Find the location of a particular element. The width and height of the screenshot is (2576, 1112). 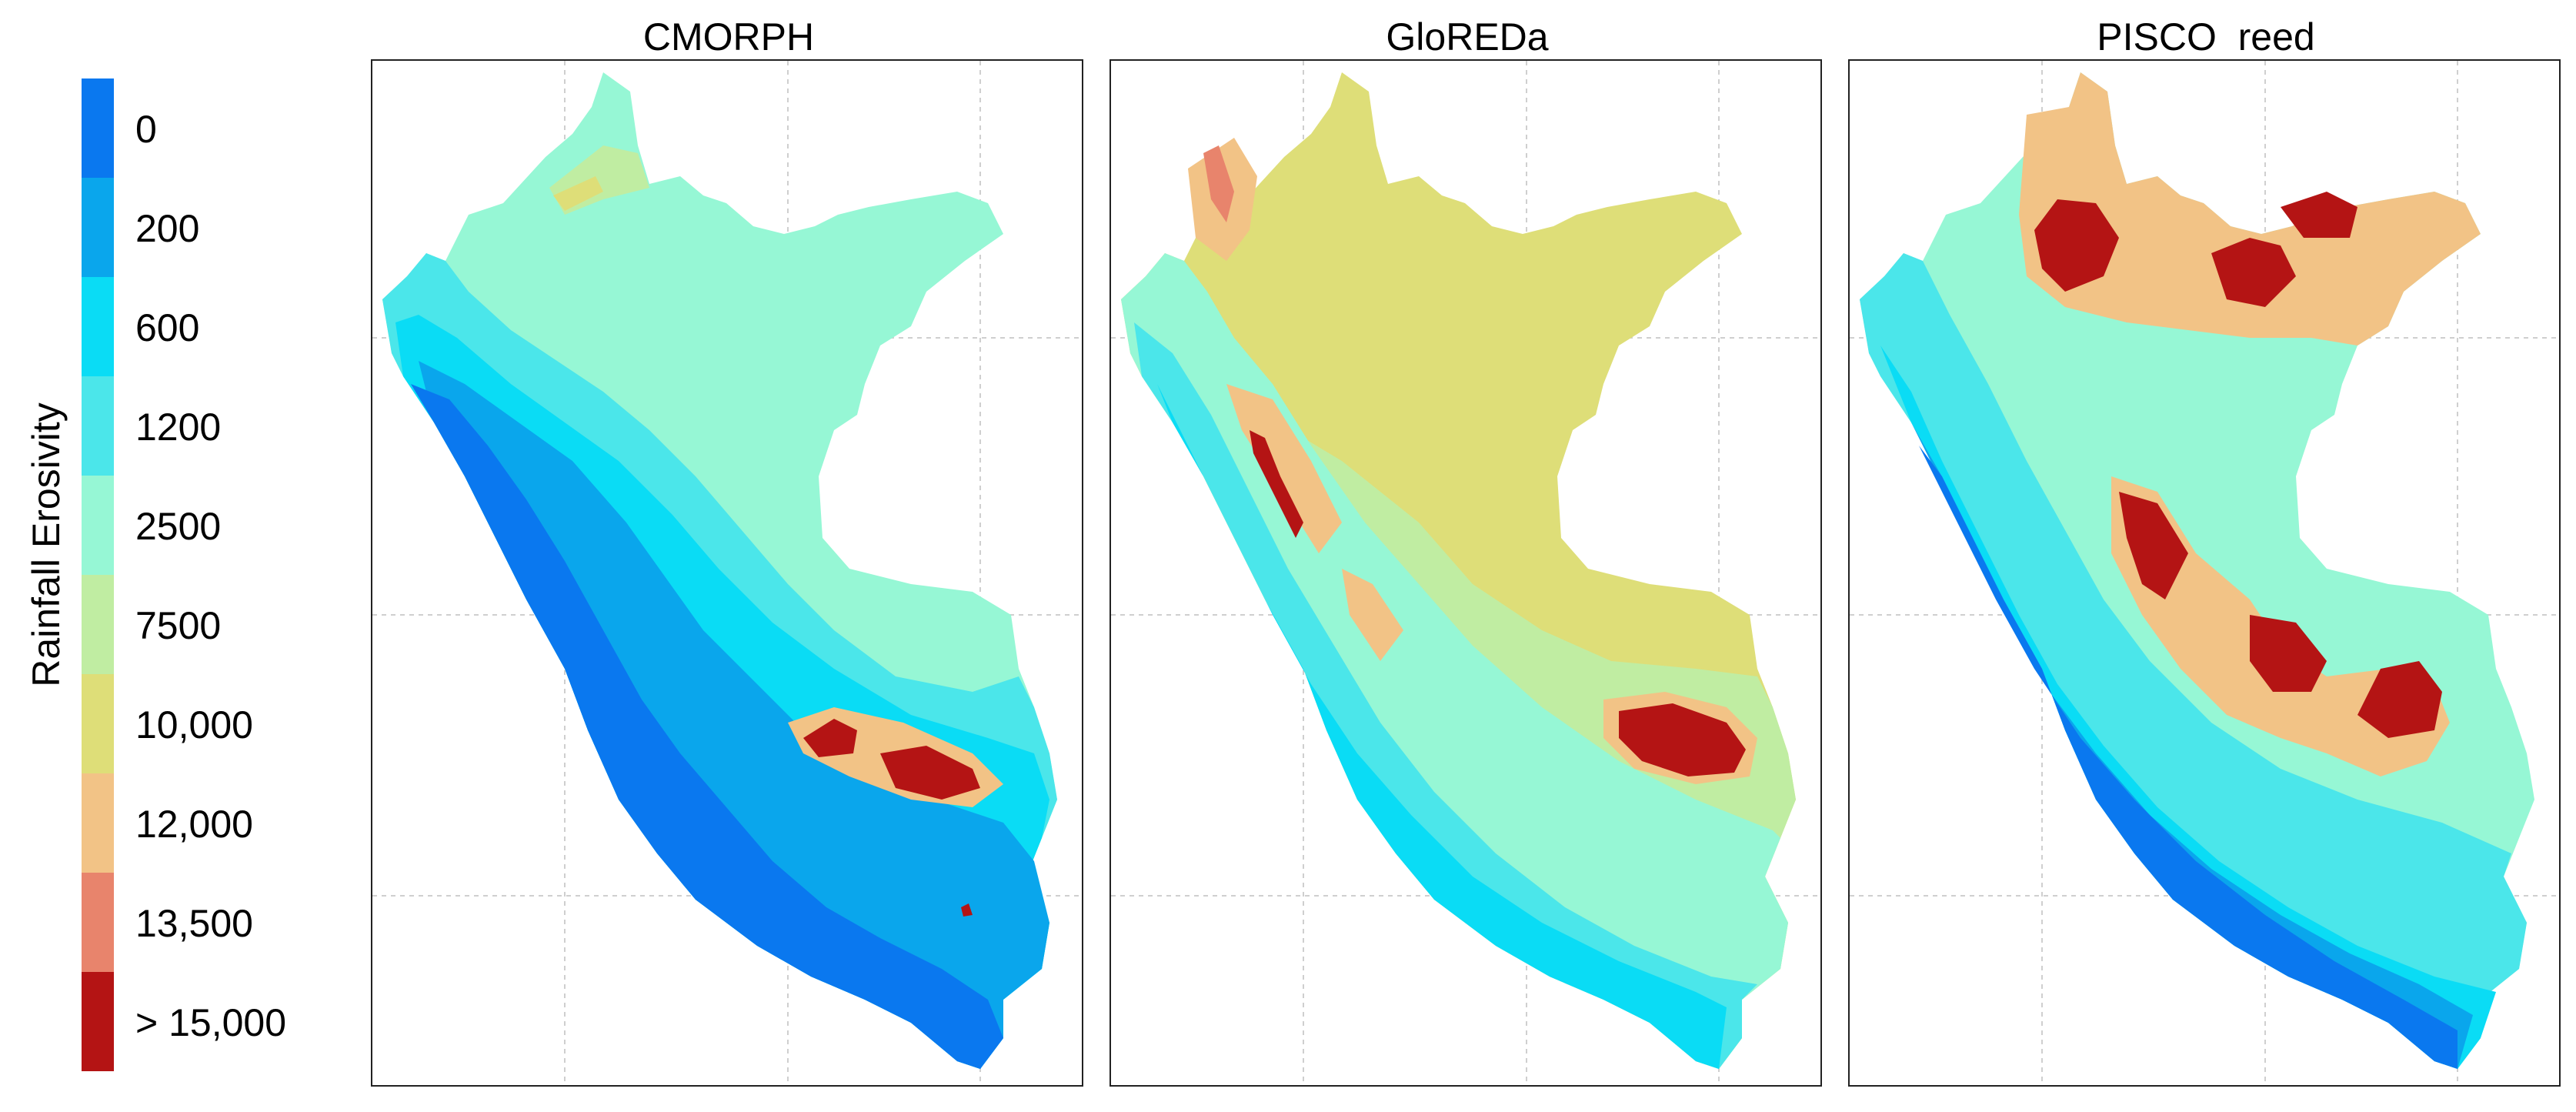

legend-label: 2500 is located at coordinates (178, 526).